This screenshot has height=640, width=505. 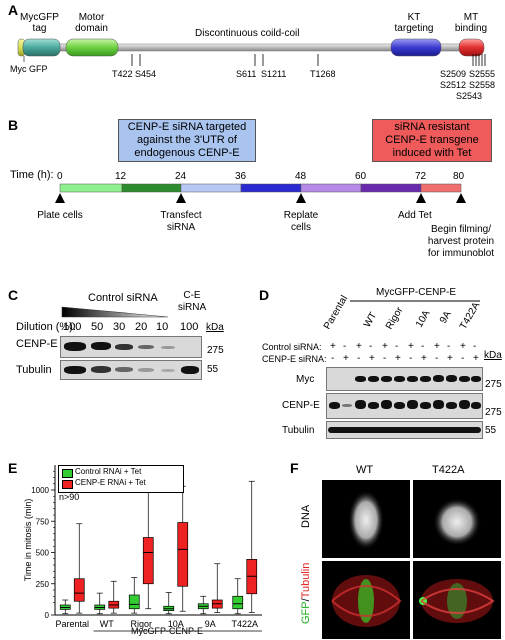 I want to click on d-sign-c-6: +, so click(x=411, y=346).